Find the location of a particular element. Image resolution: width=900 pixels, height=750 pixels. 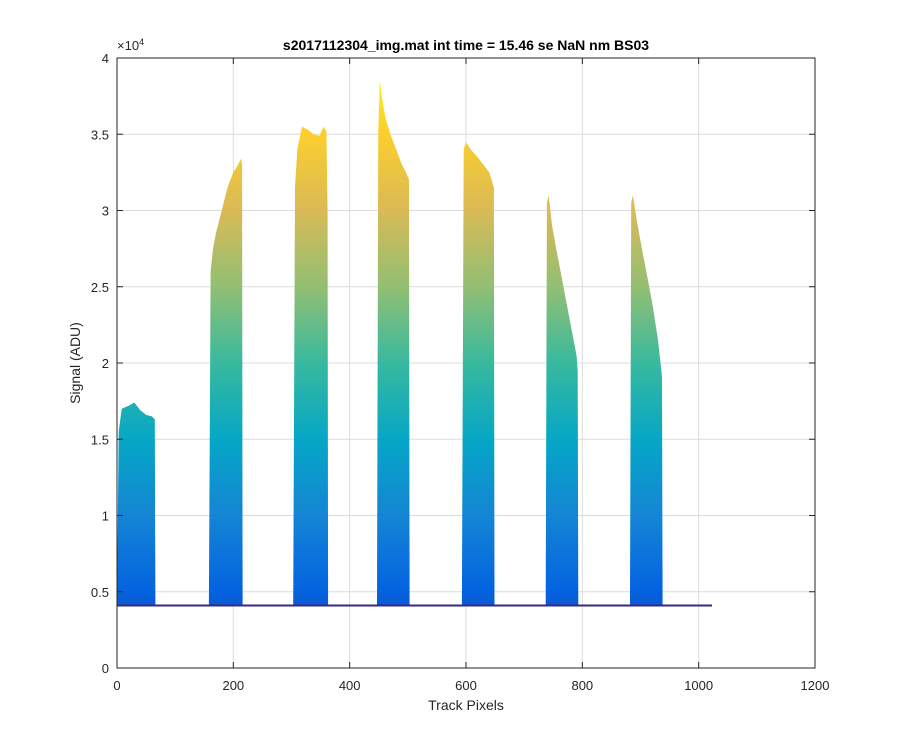

y-tick-label: 4 is located at coordinates (105, 58).